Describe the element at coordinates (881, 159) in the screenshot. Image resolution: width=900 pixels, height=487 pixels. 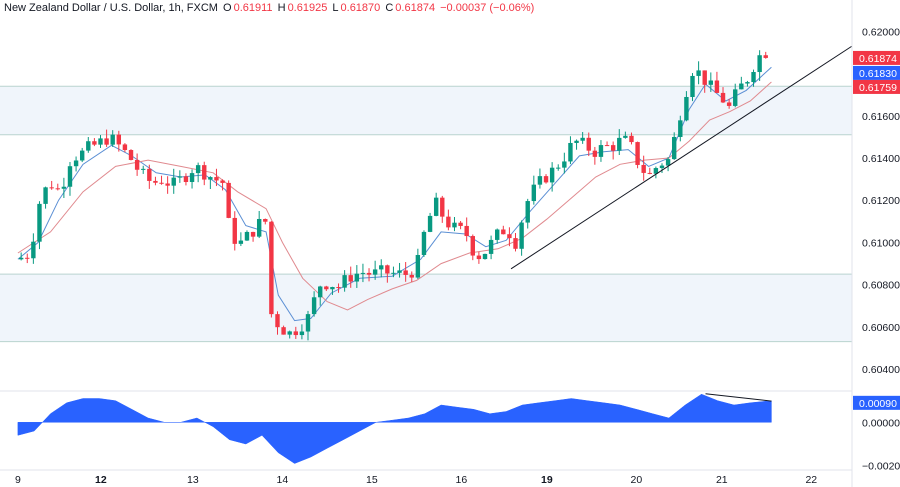
I see `price-axis-tick: 0.61400` at that location.